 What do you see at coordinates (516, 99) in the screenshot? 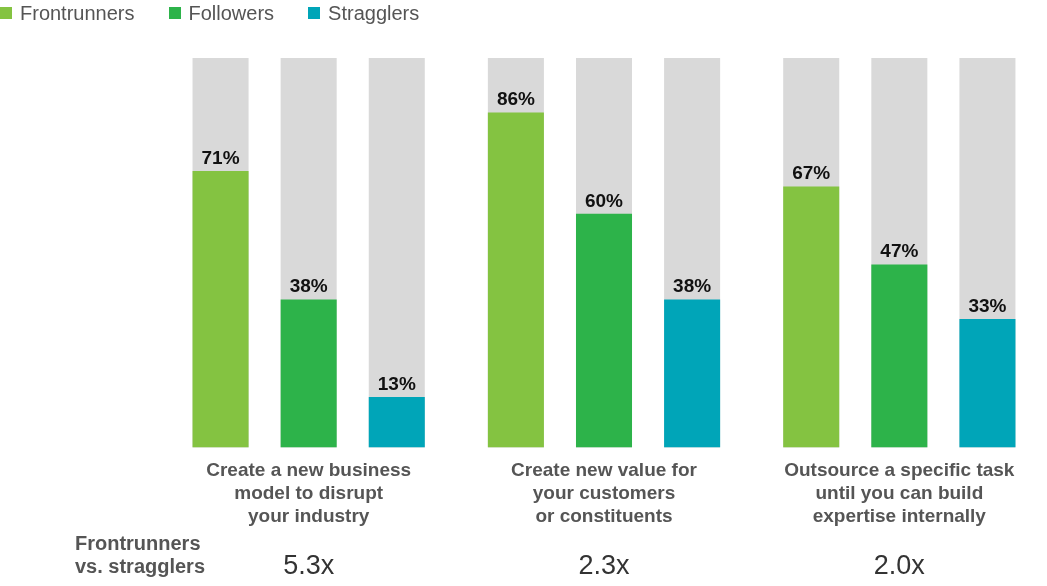
I see `data-label: 86%` at bounding box center [516, 99].